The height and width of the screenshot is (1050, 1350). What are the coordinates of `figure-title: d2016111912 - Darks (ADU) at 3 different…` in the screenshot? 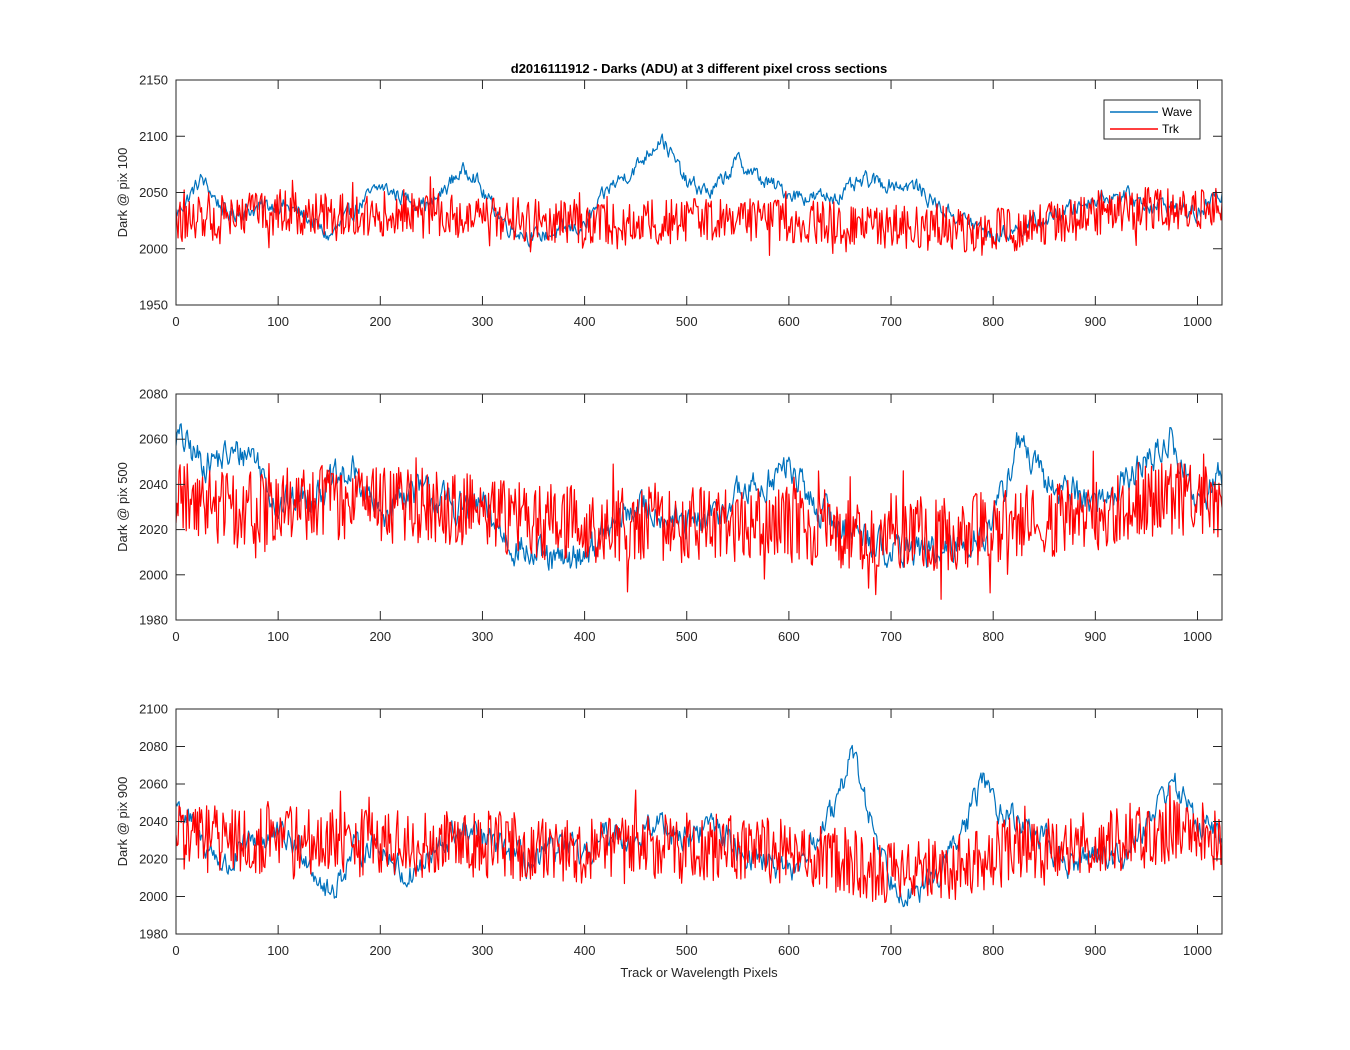 It's located at (699, 68).